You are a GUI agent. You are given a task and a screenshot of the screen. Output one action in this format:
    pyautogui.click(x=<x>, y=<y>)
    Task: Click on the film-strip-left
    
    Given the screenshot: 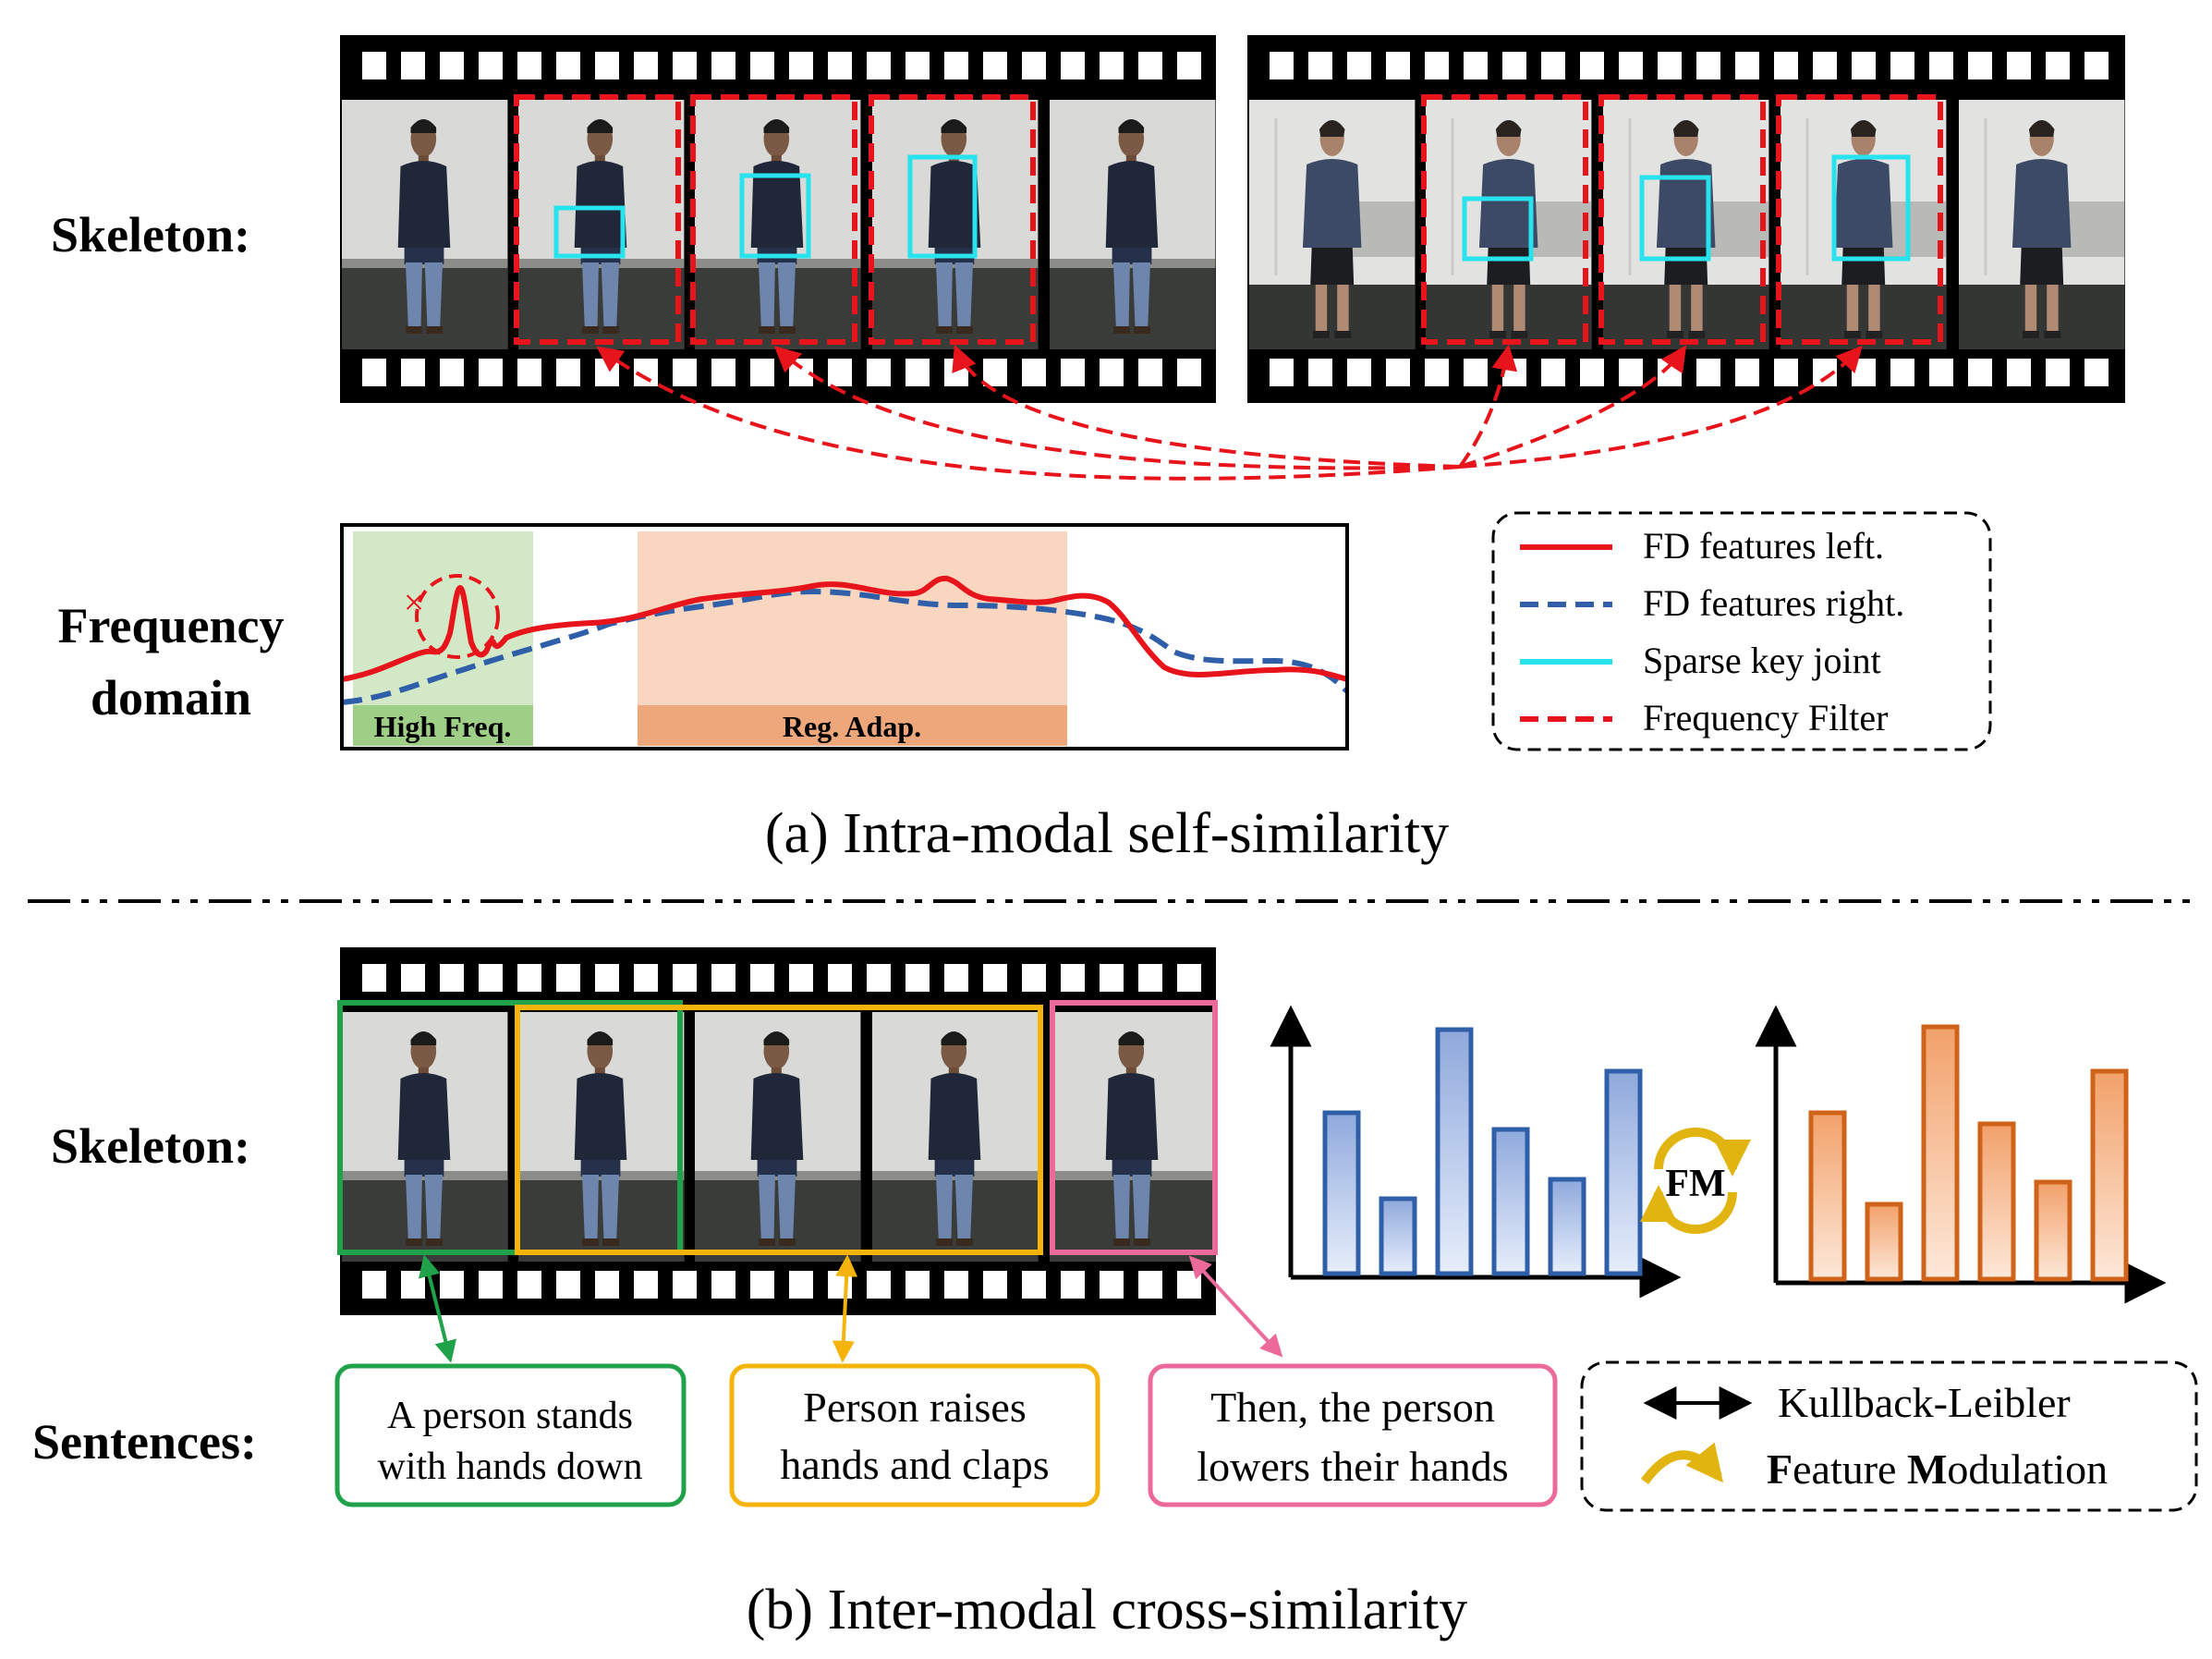 What is the action you would take?
    pyautogui.click(x=778, y=219)
    